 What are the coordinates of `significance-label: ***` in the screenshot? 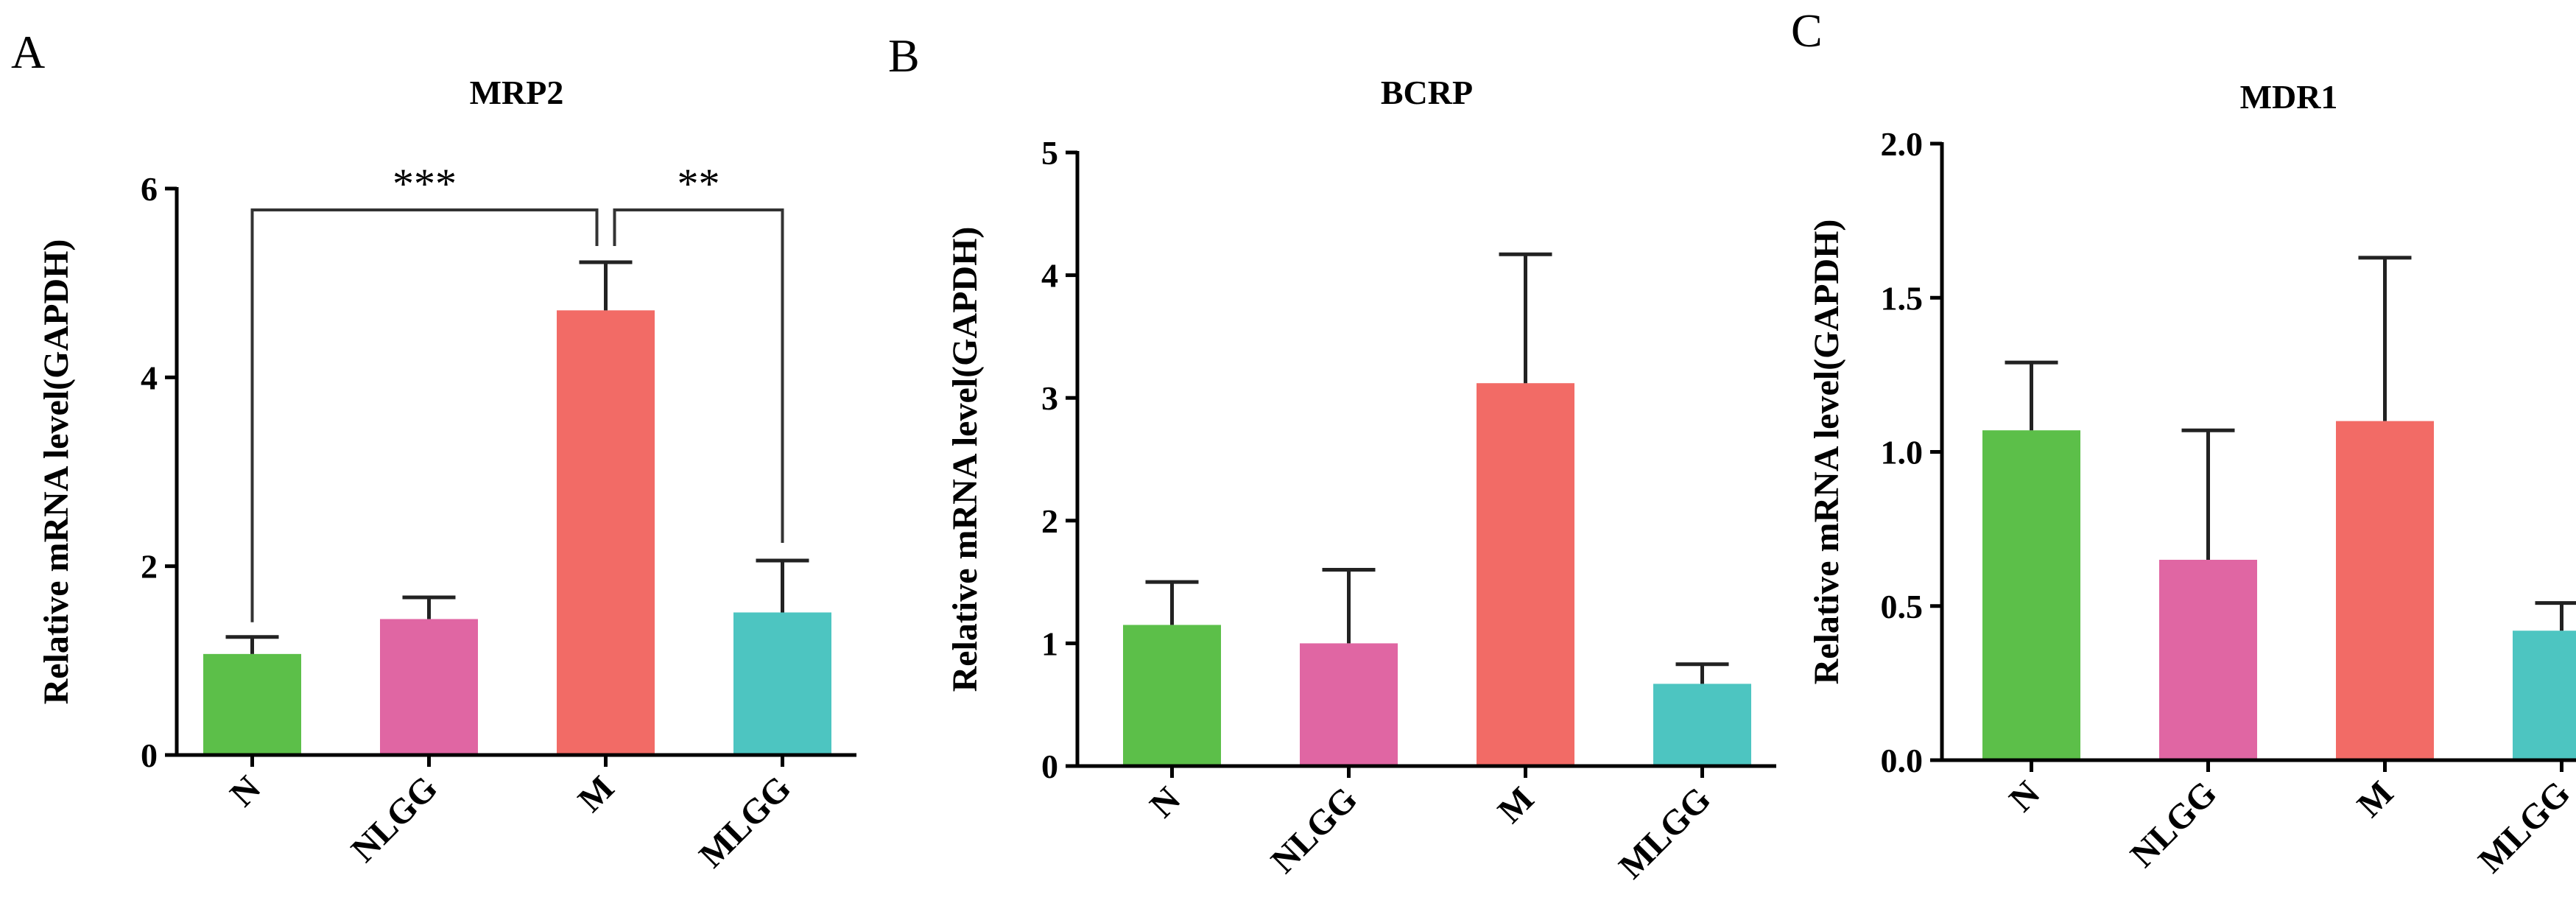 It's located at (425, 184).